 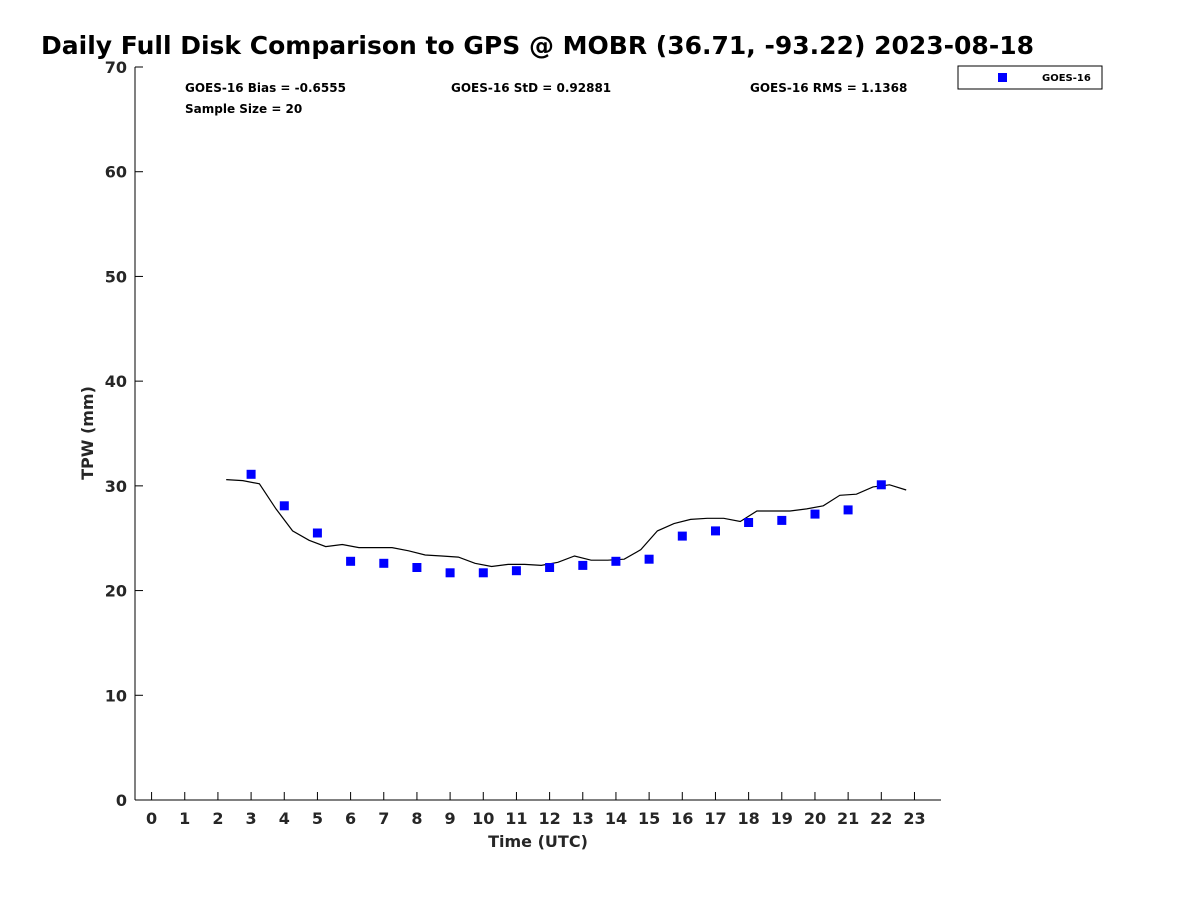 What do you see at coordinates (881, 818) in the screenshot?
I see `x-tick-label: 22` at bounding box center [881, 818].